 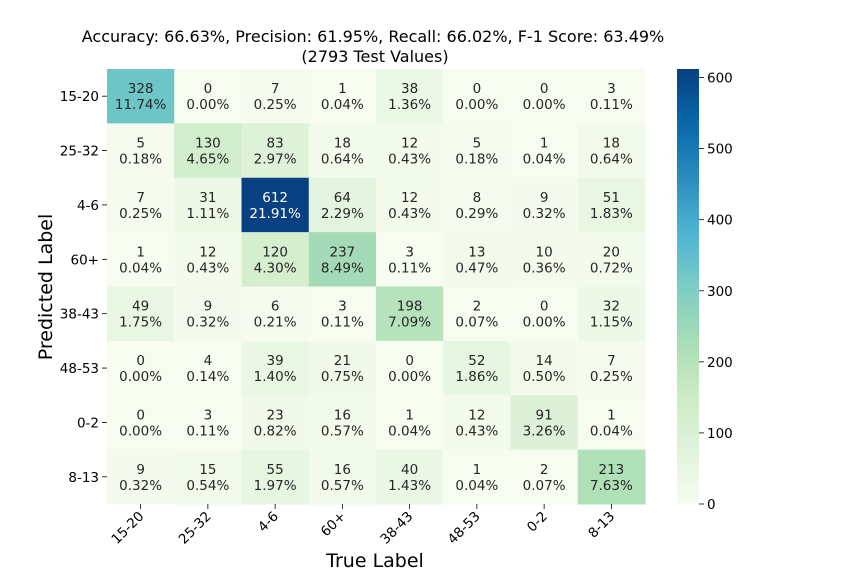 I want to click on cell-count-label: 40, so click(x=409, y=470).